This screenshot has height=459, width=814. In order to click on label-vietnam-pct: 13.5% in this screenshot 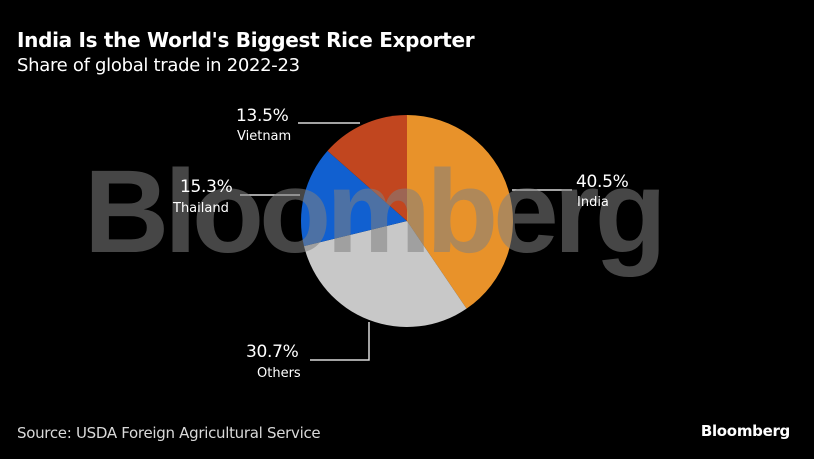, I will do `click(262, 116)`.